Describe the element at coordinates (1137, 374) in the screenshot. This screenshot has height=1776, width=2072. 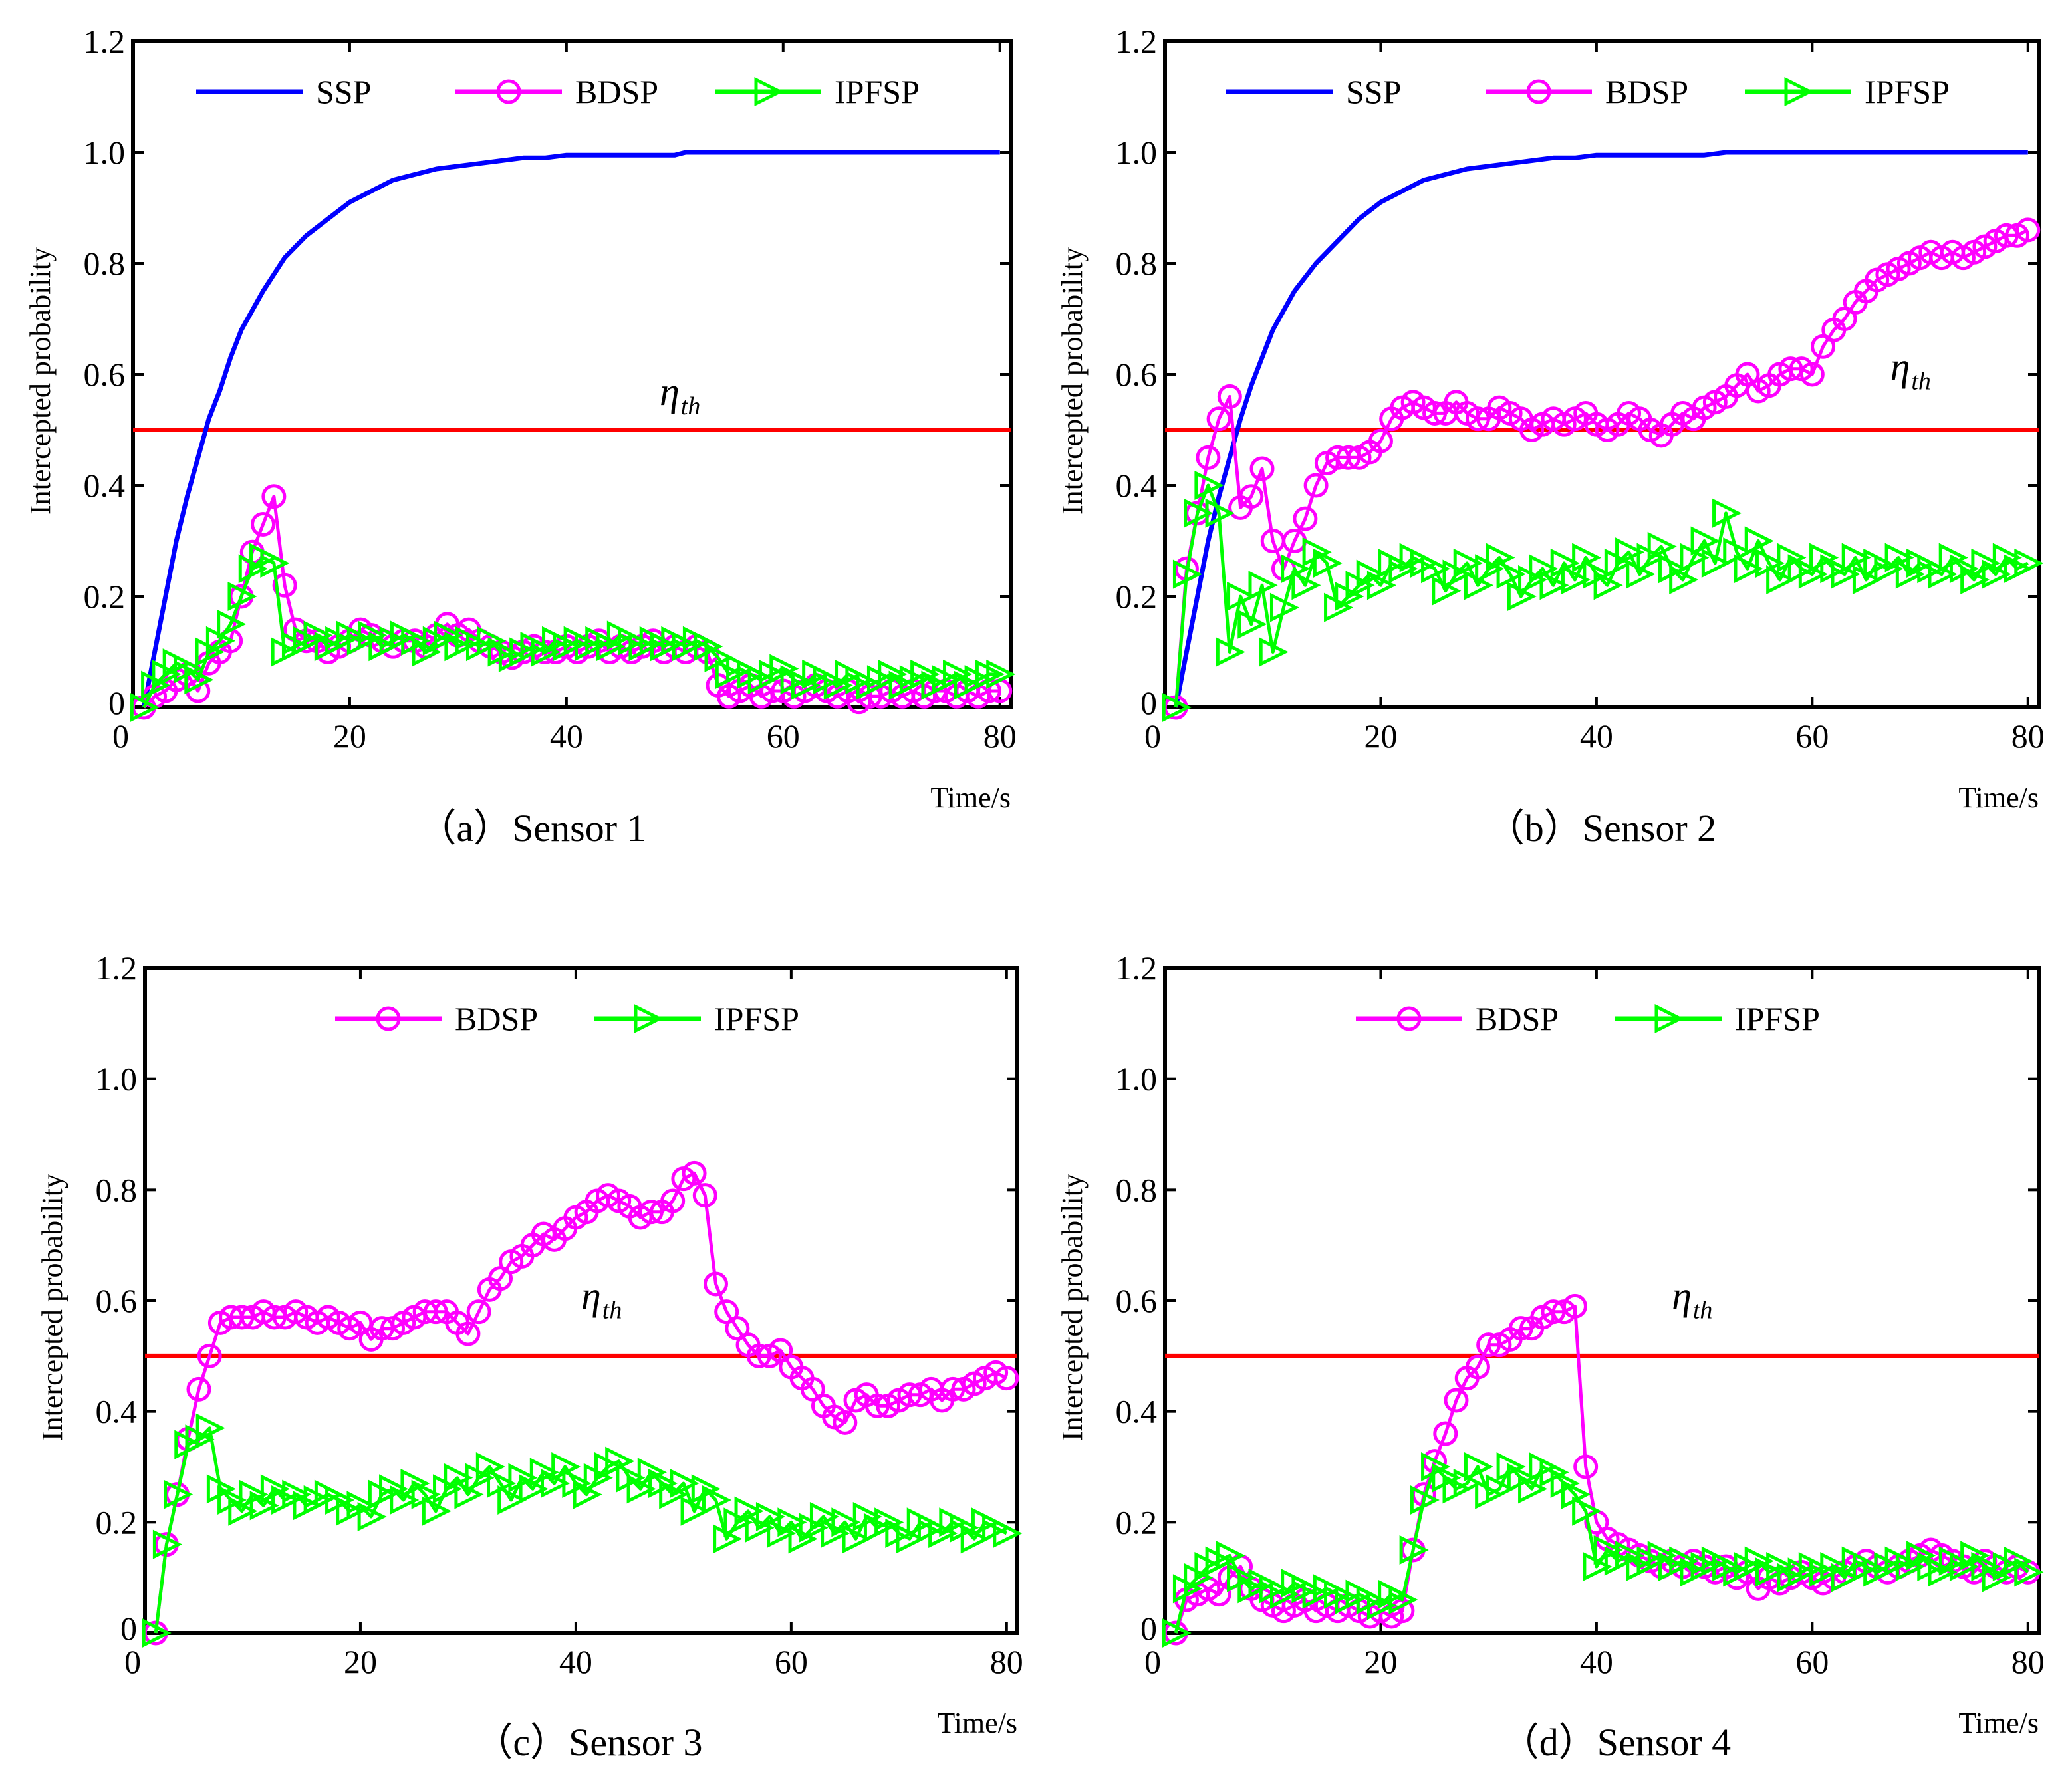
I see `y-tick-label: 0.6` at that location.